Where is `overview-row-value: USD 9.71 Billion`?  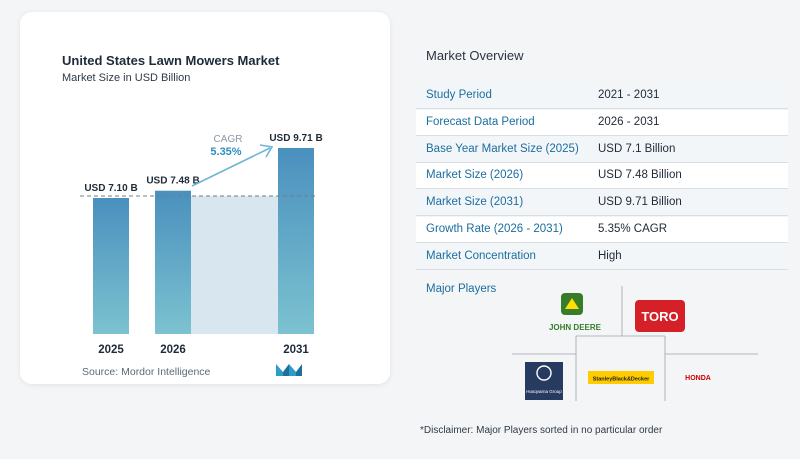
overview-row-value: USD 9.71 Billion is located at coordinates (640, 202).